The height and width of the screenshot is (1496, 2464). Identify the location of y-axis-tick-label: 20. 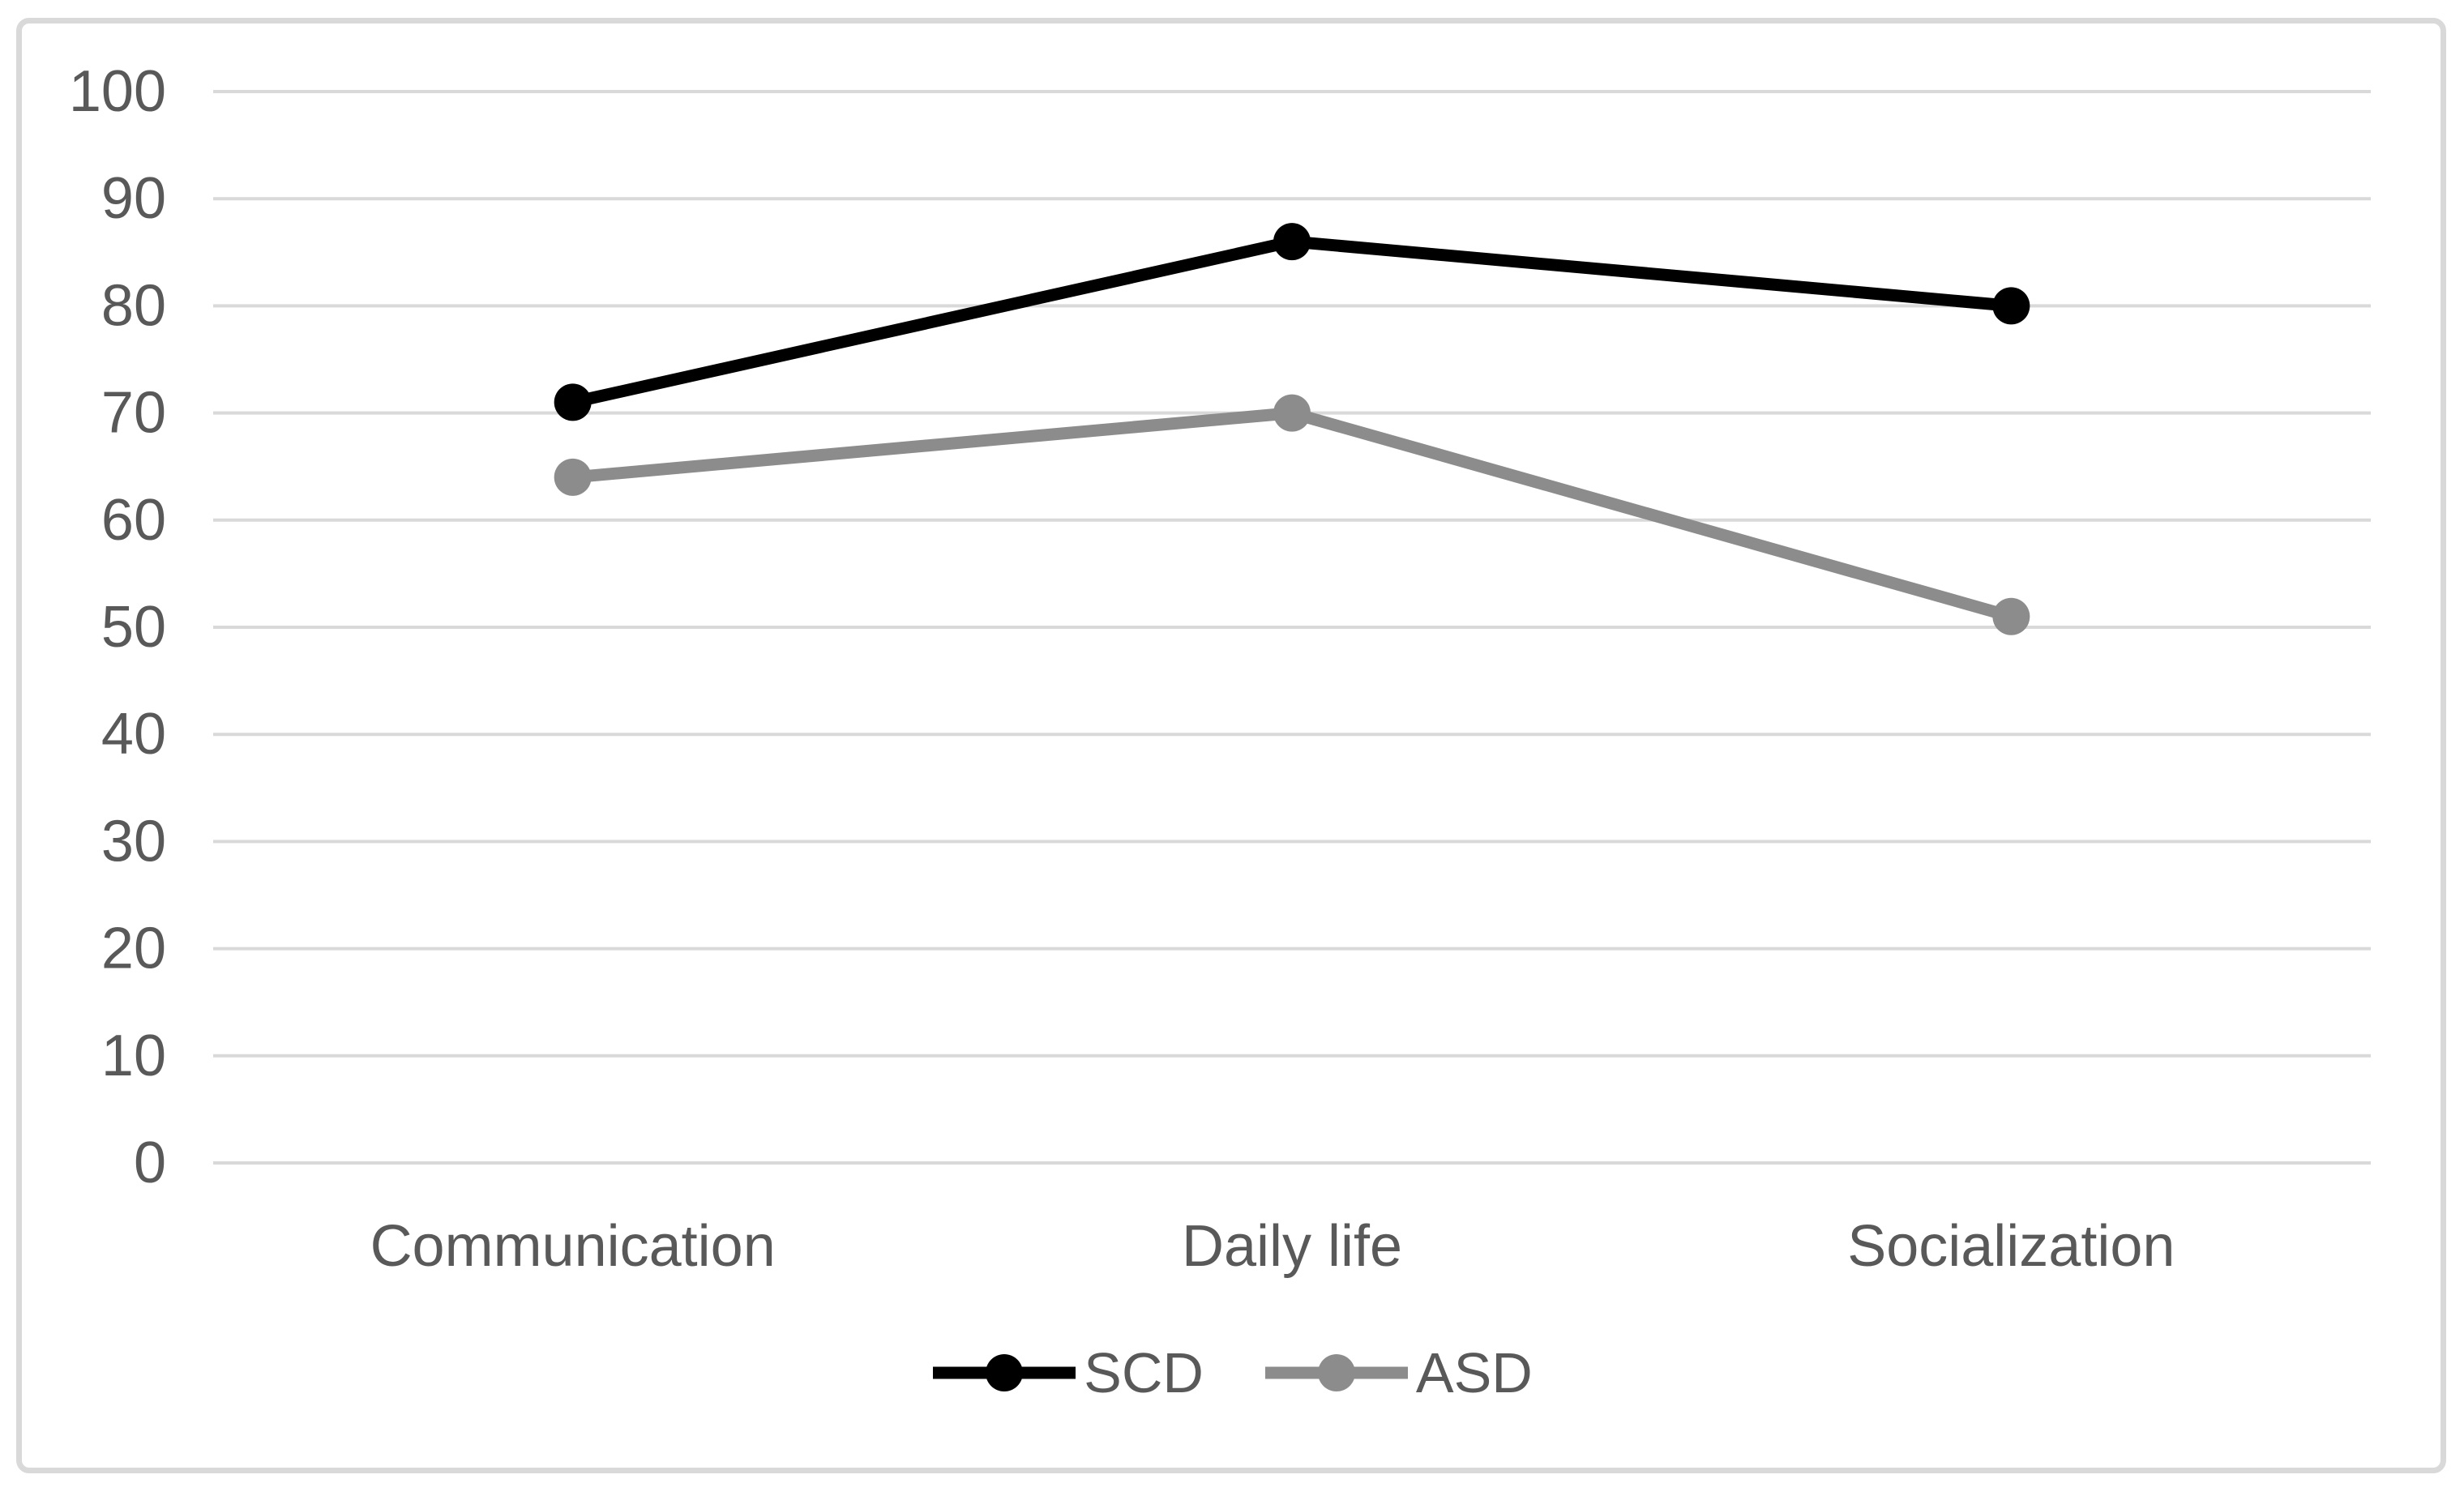
(133, 949).